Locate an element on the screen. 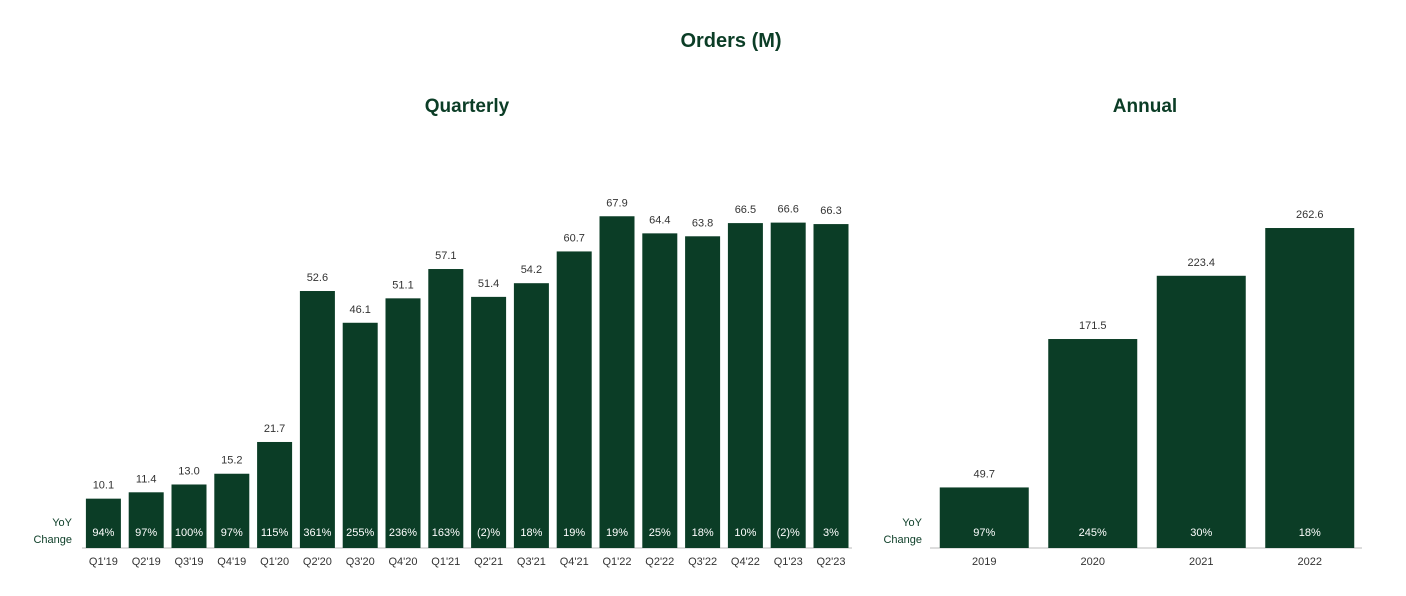 Image resolution: width=1406 pixels, height=596 pixels. quarterly-value-label-14: 63.8 is located at coordinates (702, 223).